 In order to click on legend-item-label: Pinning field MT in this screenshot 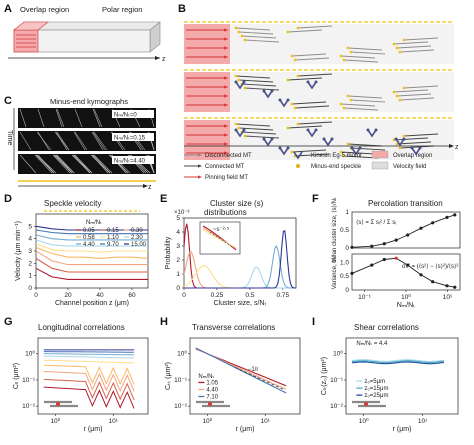, I will do `click(226, 178)`.